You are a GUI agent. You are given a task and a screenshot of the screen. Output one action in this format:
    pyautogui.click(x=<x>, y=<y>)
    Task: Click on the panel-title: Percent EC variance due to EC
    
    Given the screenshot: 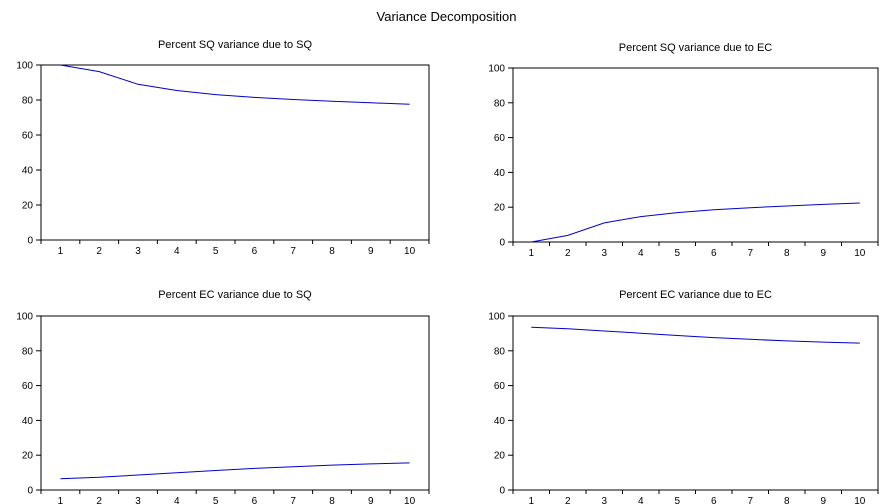 What is the action you would take?
    pyautogui.click(x=695, y=295)
    